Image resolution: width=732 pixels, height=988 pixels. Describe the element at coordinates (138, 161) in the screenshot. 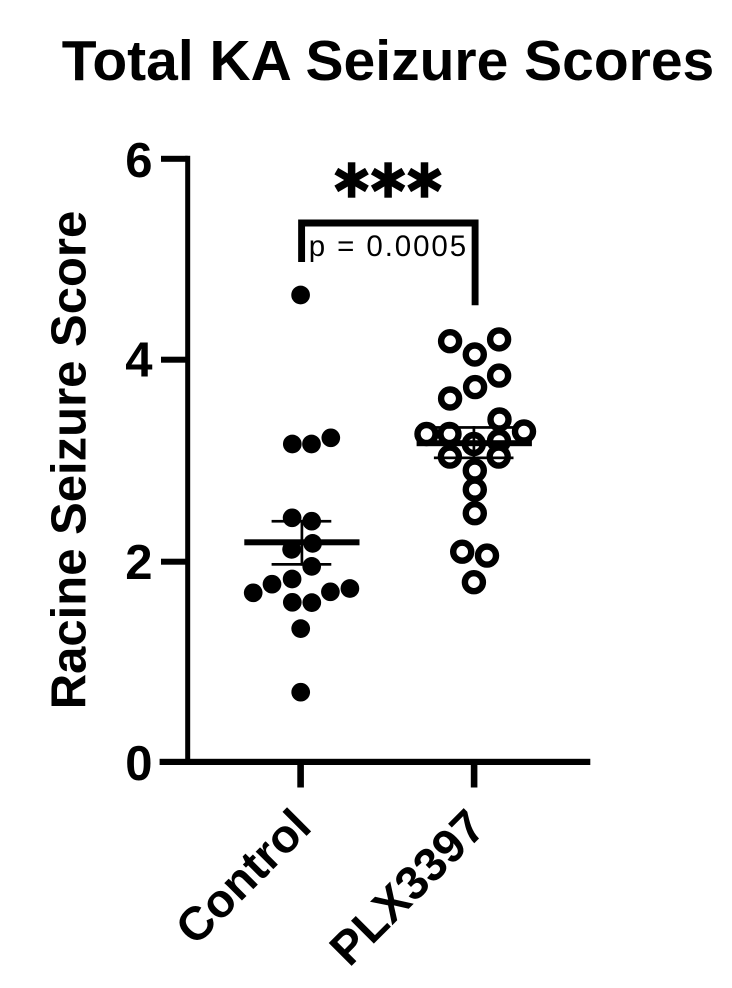

I see `svg-text: 6` at that location.